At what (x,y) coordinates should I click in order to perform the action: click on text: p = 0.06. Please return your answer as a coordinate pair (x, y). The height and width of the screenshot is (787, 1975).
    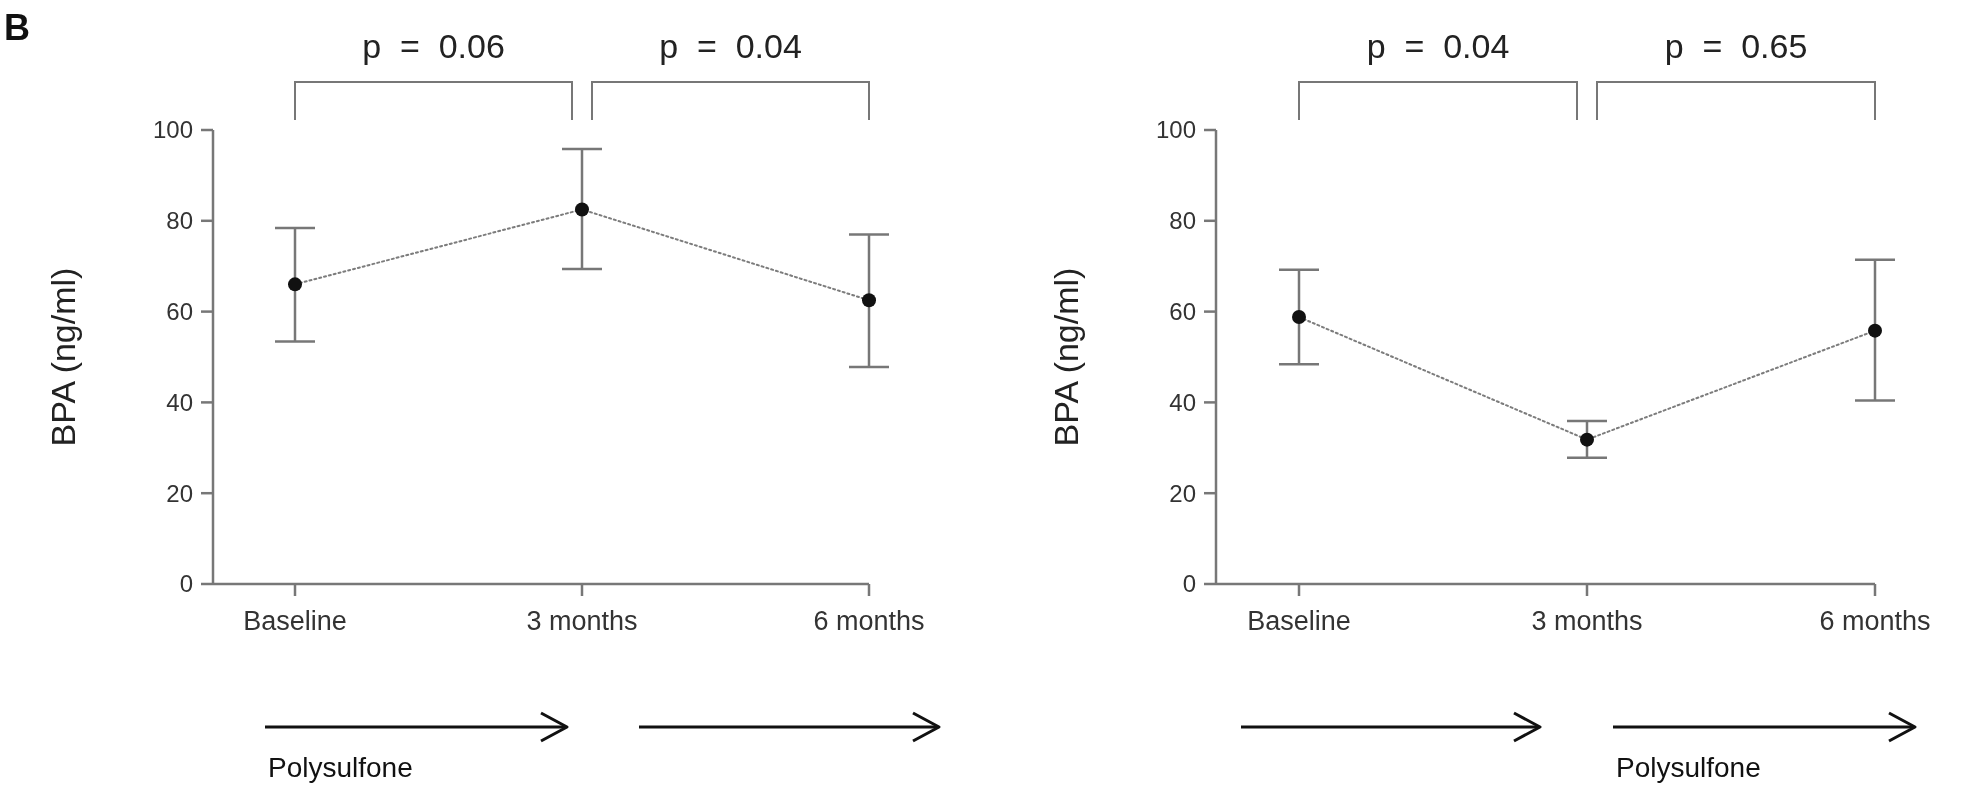
    Looking at the image, I should click on (433, 46).